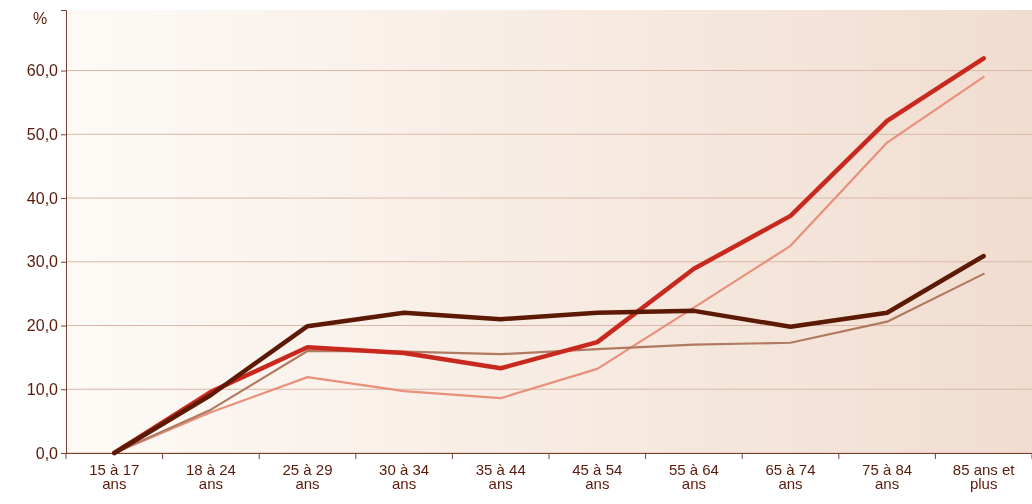 Image resolution: width=1032 pixels, height=504 pixels. I want to click on x-tick-label: 15 à 17 ans, so click(114, 476).